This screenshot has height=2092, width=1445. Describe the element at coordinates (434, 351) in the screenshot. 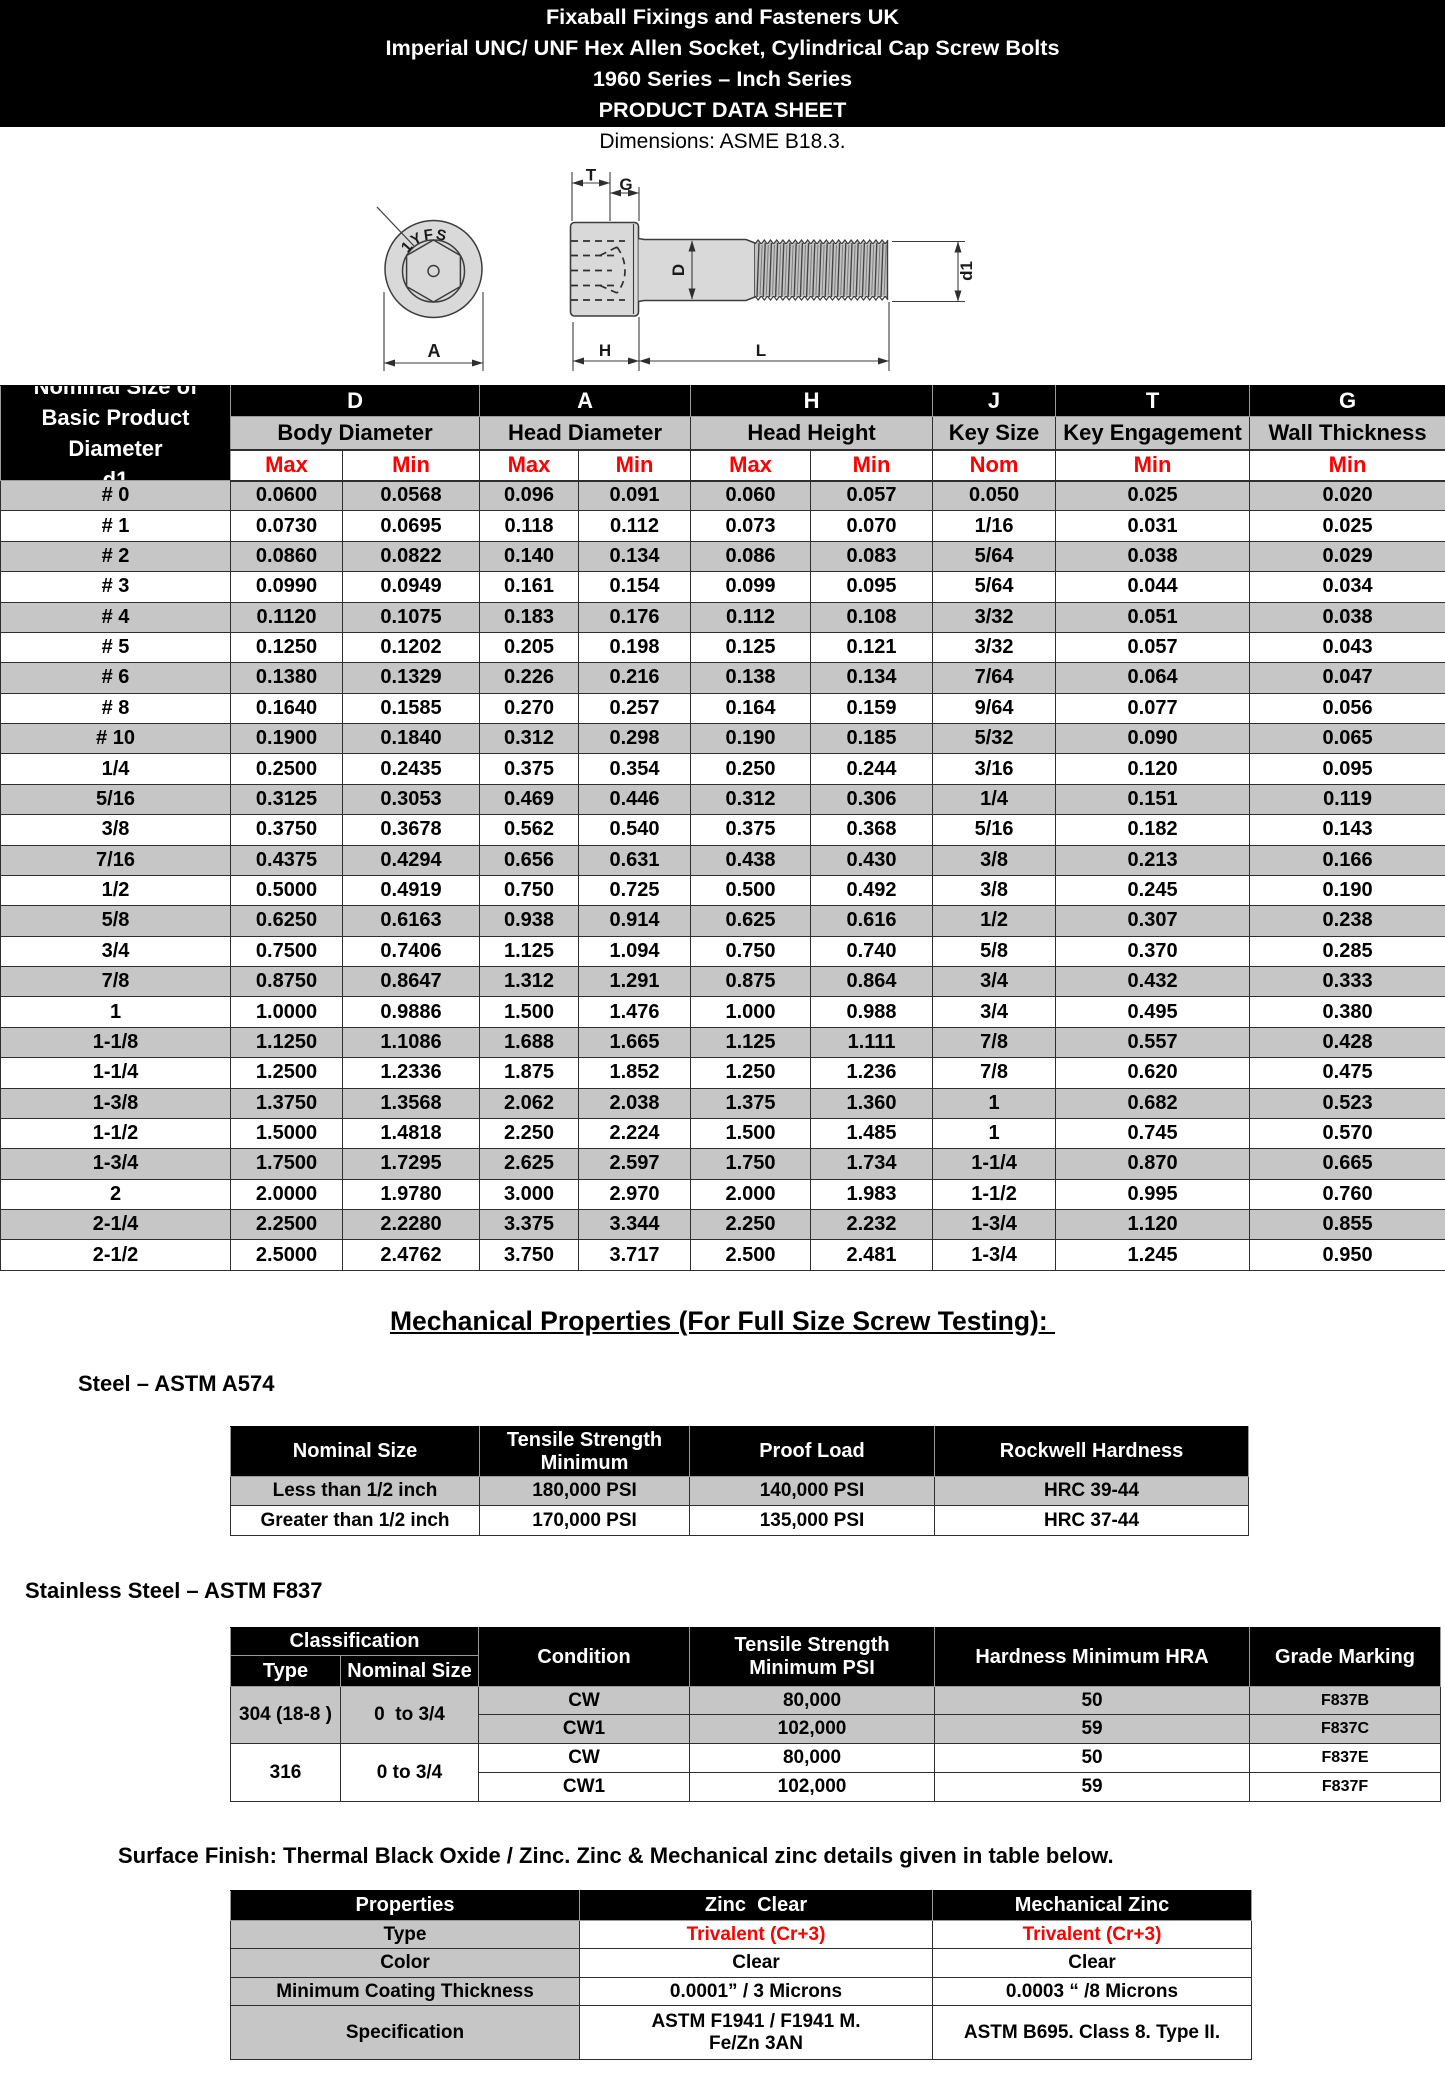

I see `svg-text: A` at that location.